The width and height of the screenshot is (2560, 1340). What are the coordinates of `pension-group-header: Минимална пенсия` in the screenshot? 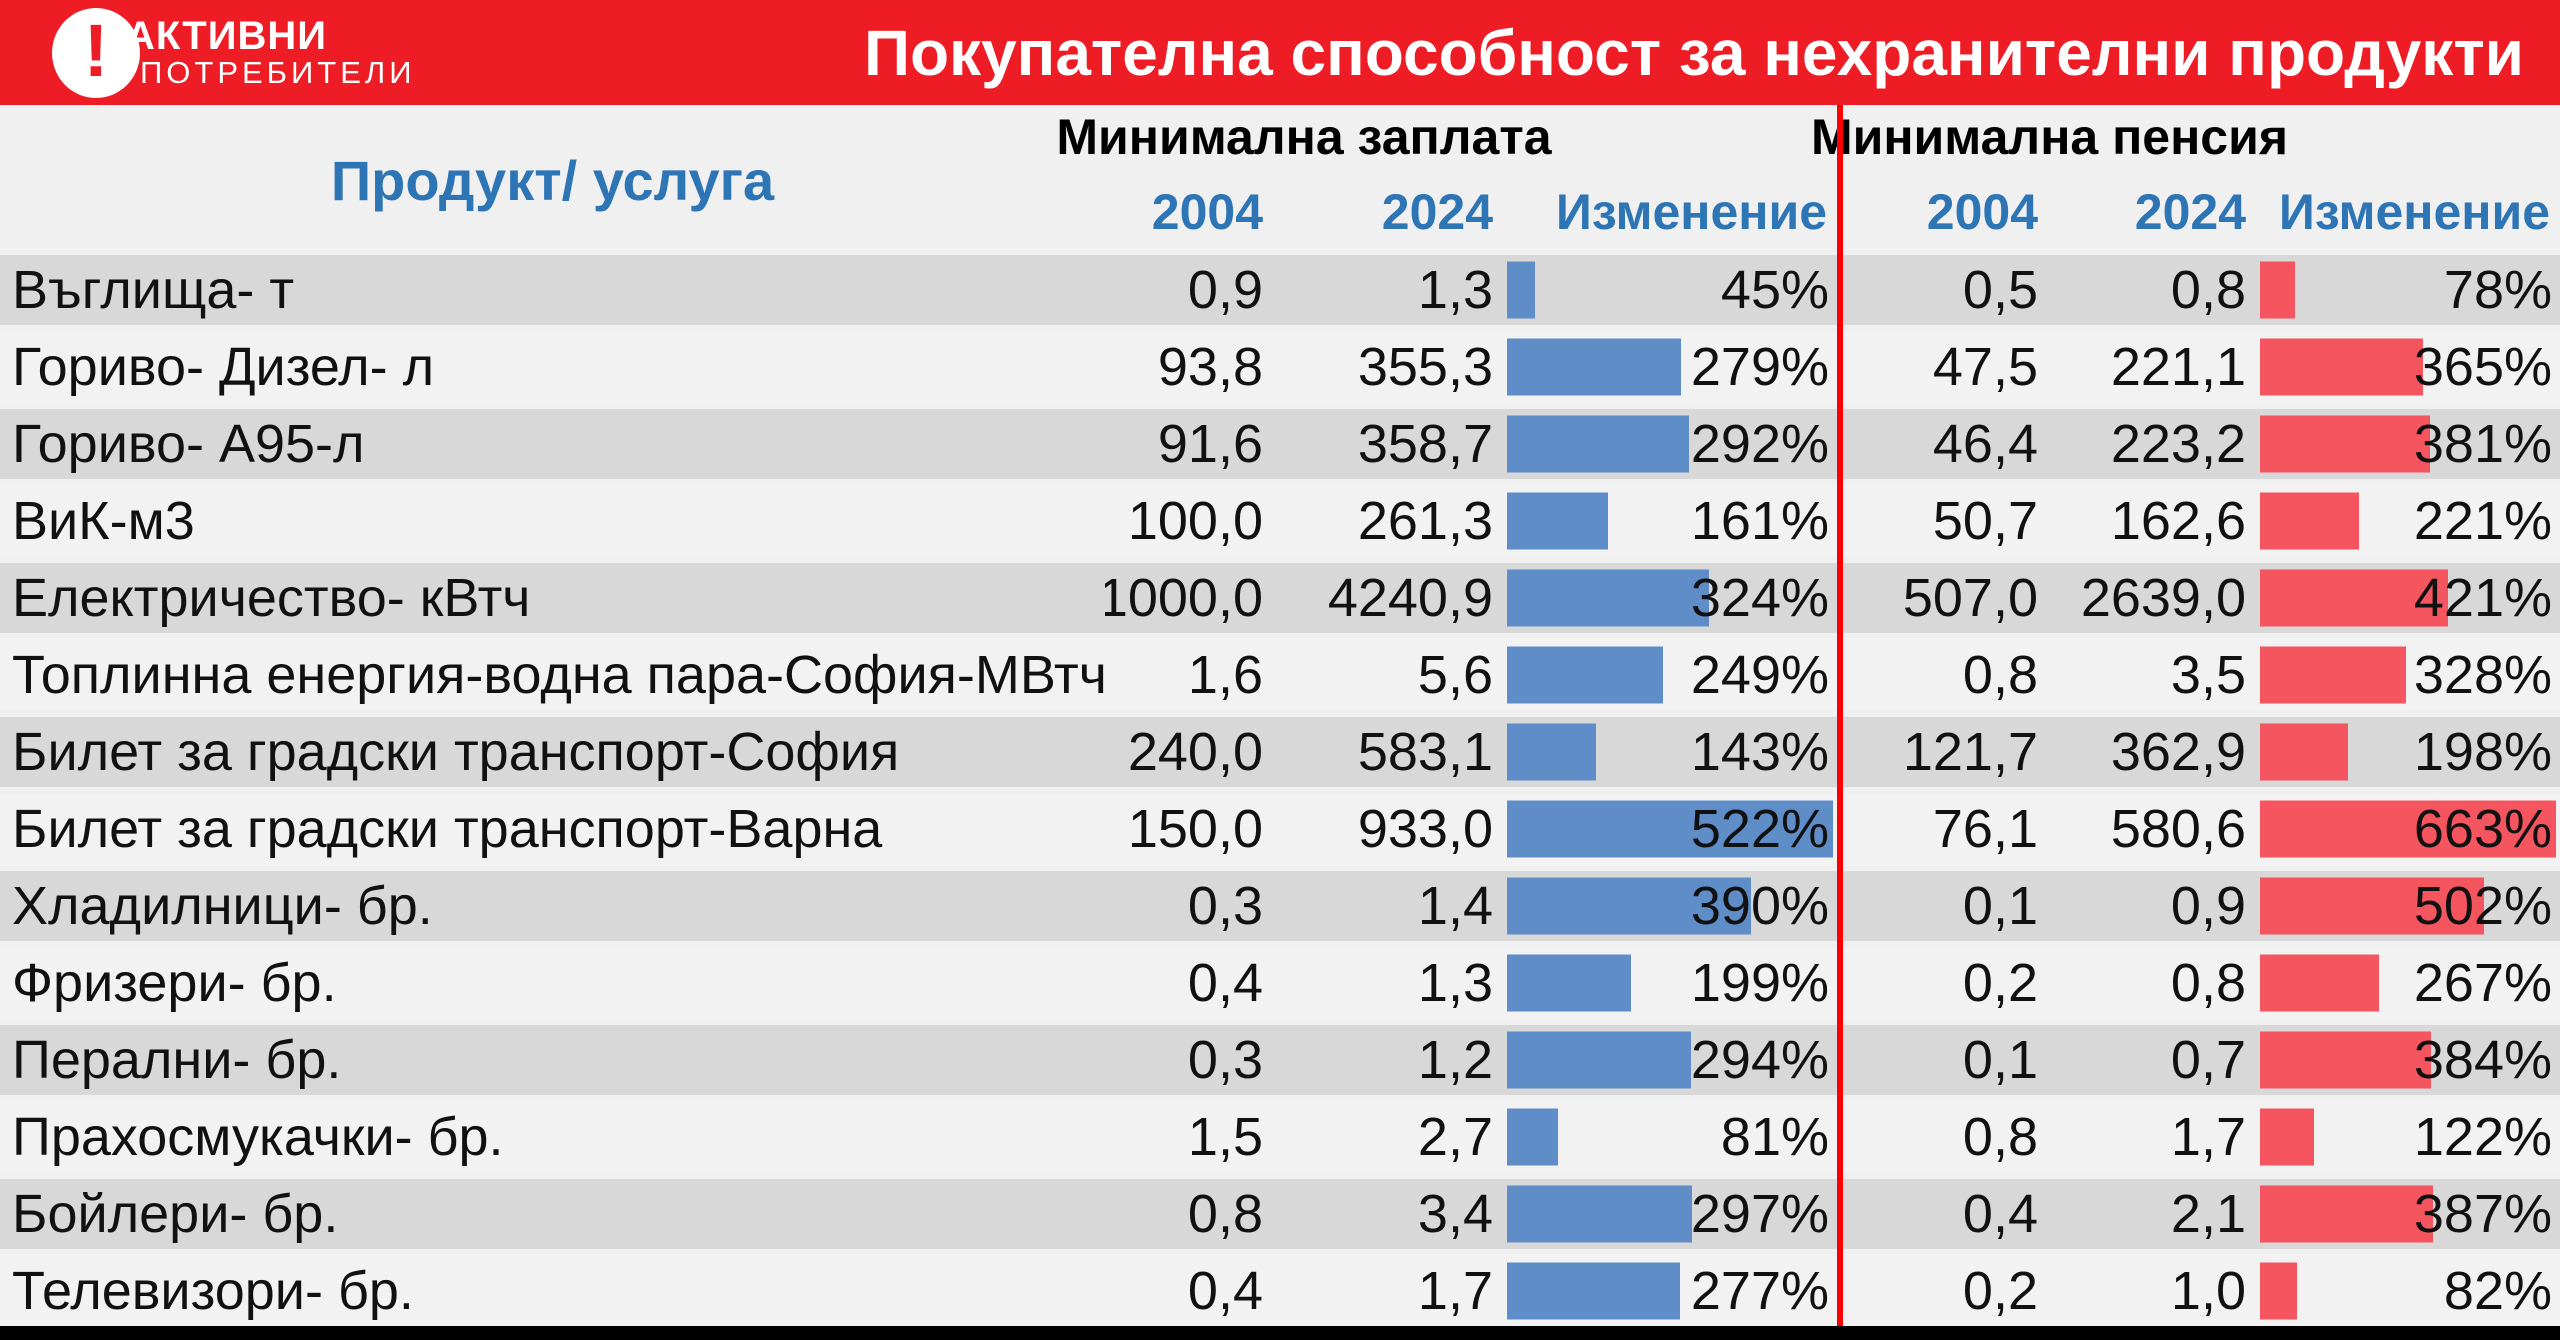 It's located at (2049, 137).